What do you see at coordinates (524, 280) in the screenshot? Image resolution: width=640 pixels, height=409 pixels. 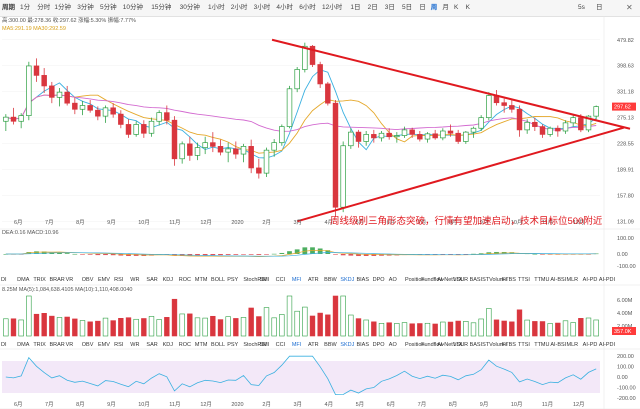 I see `tabs1-tab-32: TTSI` at bounding box center [524, 280].